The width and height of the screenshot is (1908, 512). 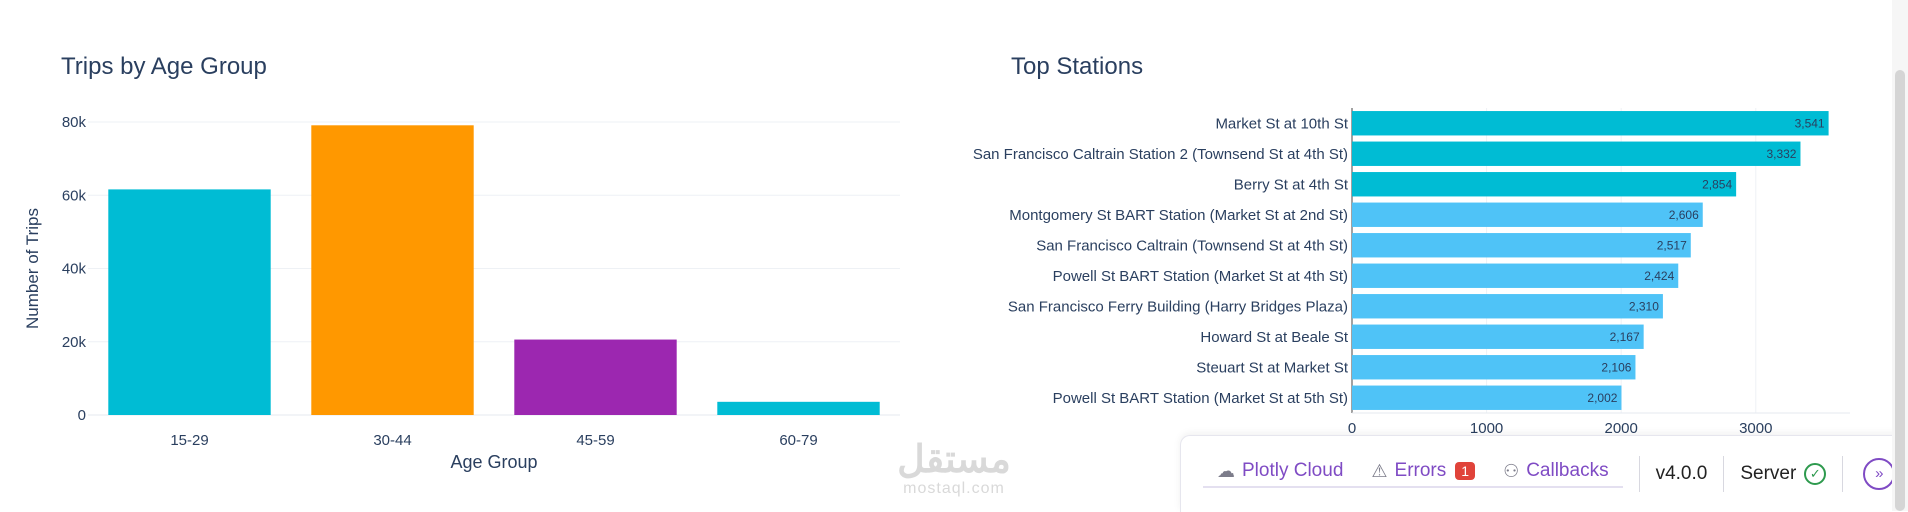 I want to click on stations-chart-title: Top Stations, so click(x=1077, y=66).